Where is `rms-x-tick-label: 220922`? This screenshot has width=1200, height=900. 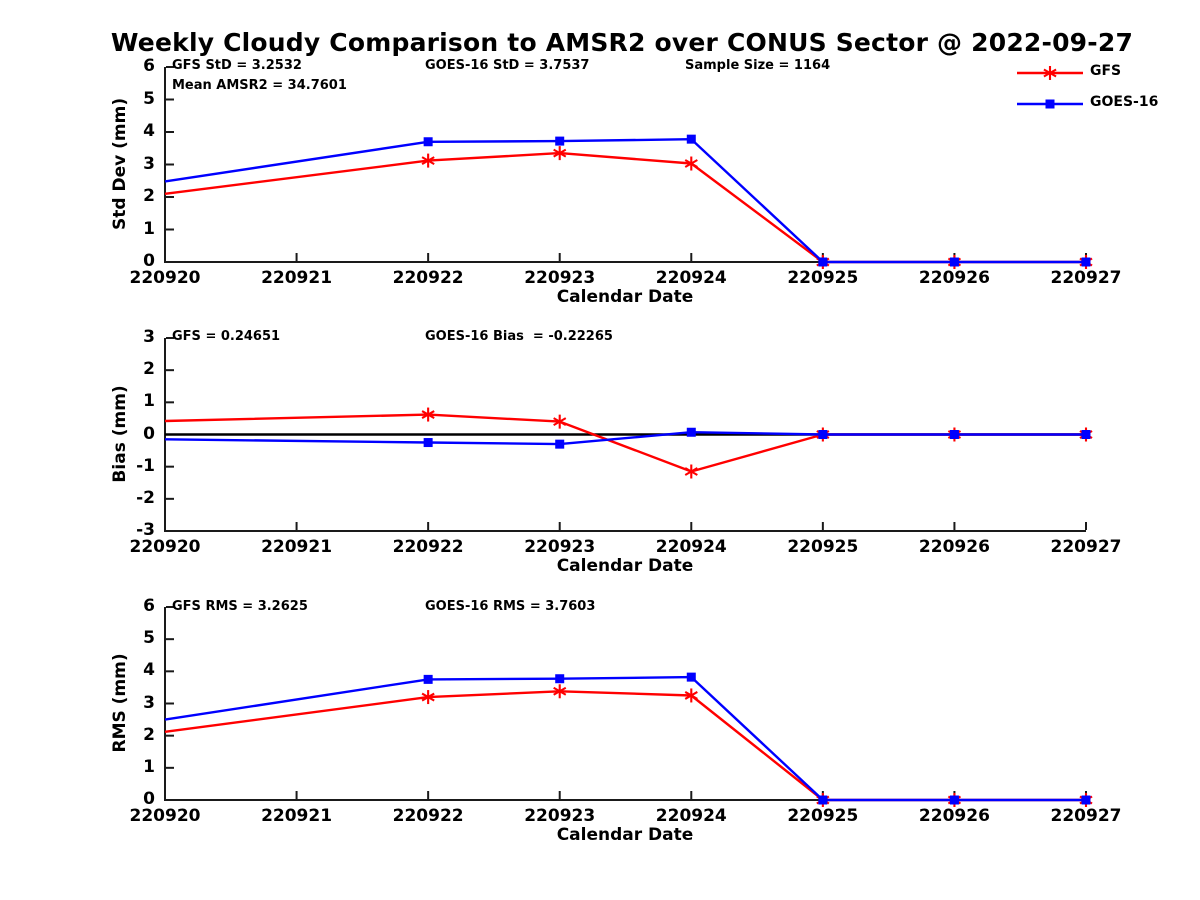
rms-x-tick-label: 220922 is located at coordinates (428, 816).